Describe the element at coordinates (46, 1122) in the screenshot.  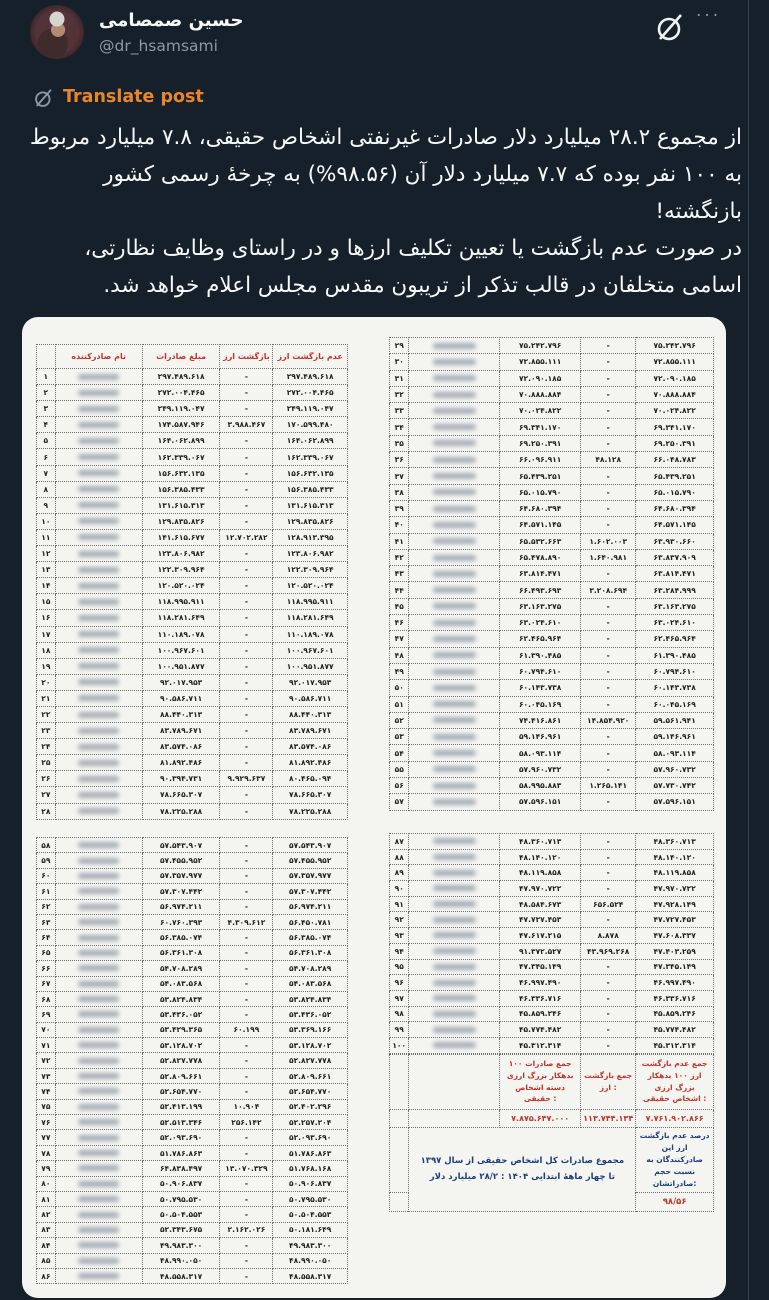
I see `row-number: ۷۶` at that location.